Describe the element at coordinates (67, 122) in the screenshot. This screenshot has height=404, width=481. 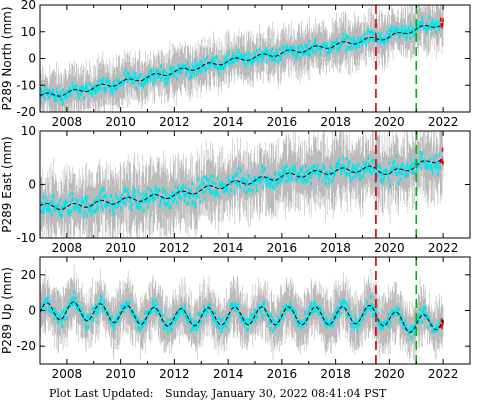
I see `north-x-tick-label: 2008` at that location.